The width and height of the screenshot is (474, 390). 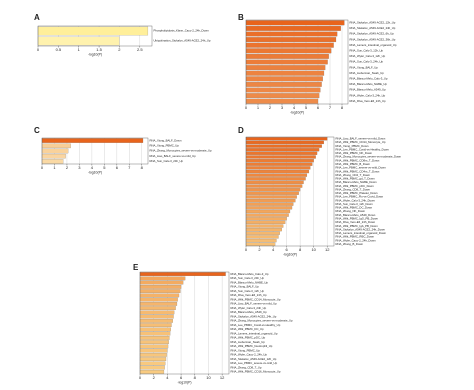 I want to click on x-tick-label: 12, so click(x=327, y=249).